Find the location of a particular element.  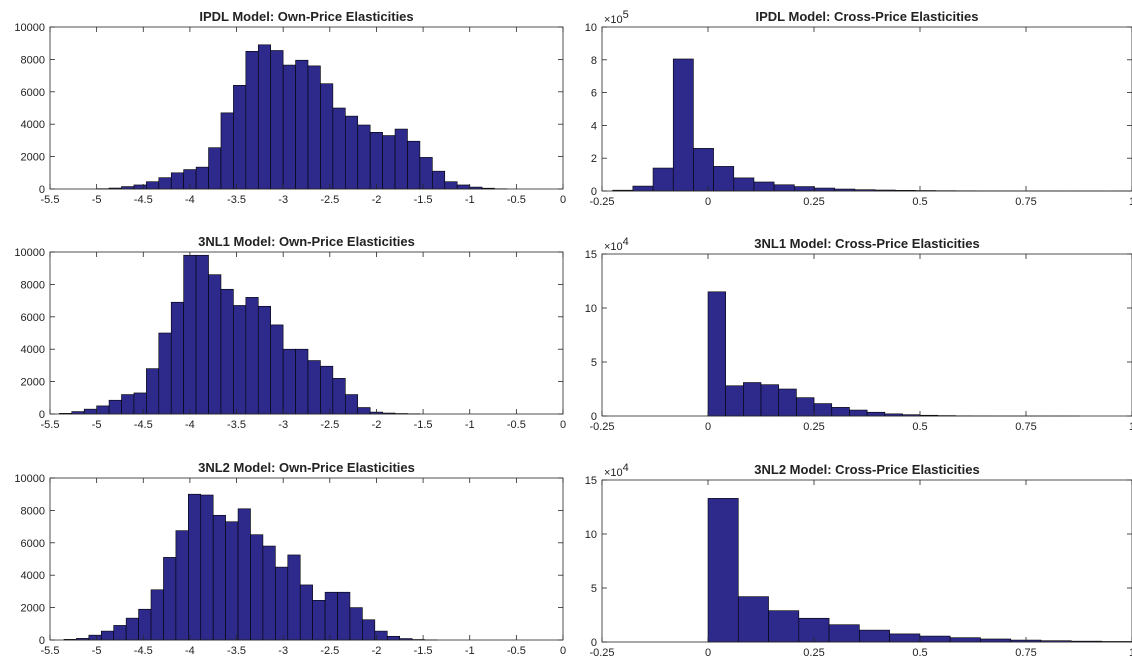

y-axis-multiplier-exponent: 5 is located at coordinates (626, 15).